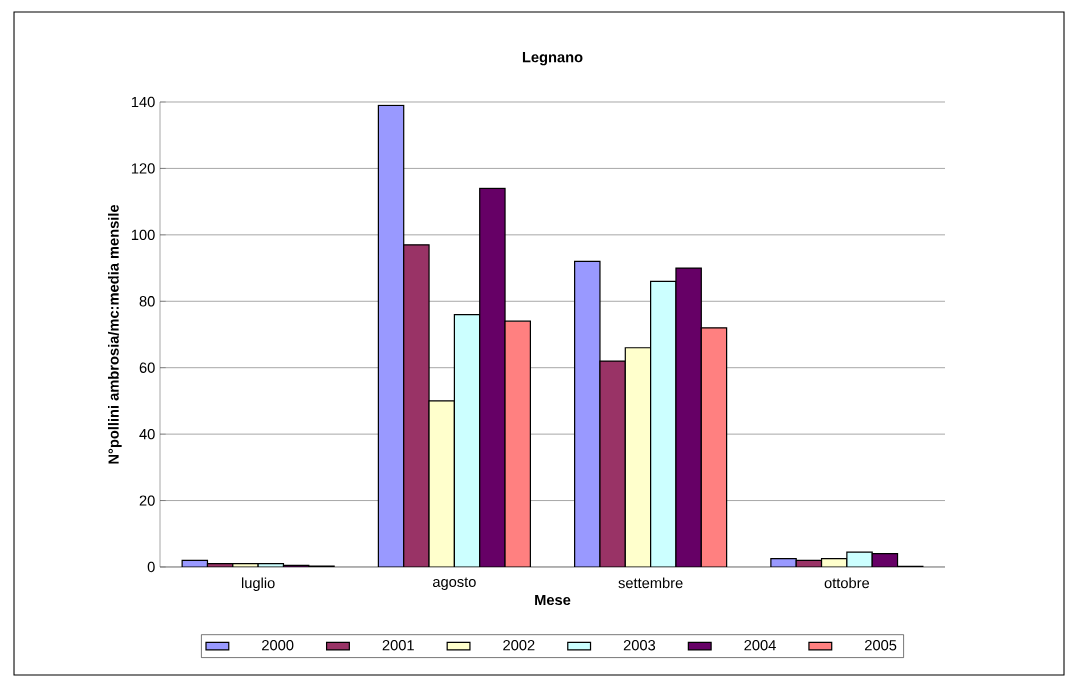  I want to click on x-tick-label: settembre, so click(650, 583).